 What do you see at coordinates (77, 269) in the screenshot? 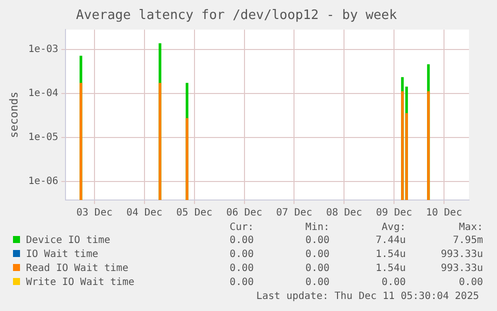
I see `legend-label: Read IO Wait time` at bounding box center [77, 269].